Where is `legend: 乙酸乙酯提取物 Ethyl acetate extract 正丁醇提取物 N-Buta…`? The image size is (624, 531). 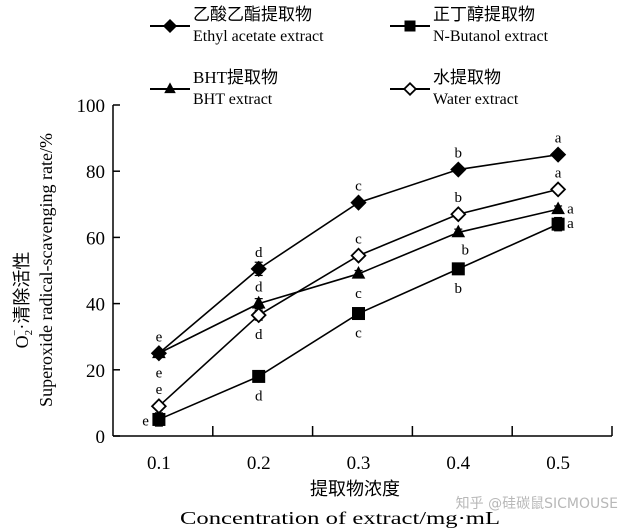 legend: 乙酸乙酯提取物 Ethyl acetate extract 正丁醇提取物 N-Buta… is located at coordinates (349, 56).